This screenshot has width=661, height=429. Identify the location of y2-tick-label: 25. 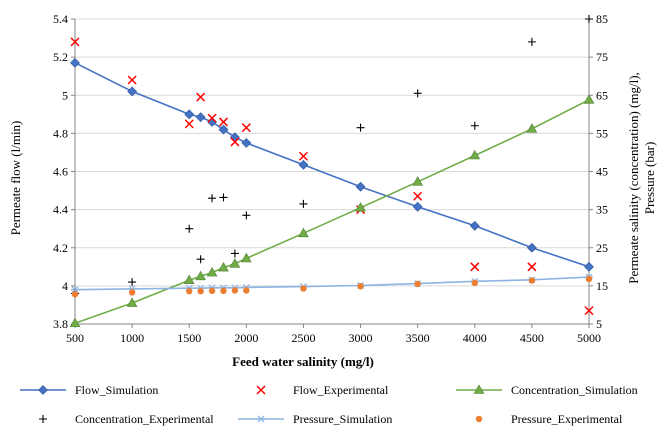
(602, 248).